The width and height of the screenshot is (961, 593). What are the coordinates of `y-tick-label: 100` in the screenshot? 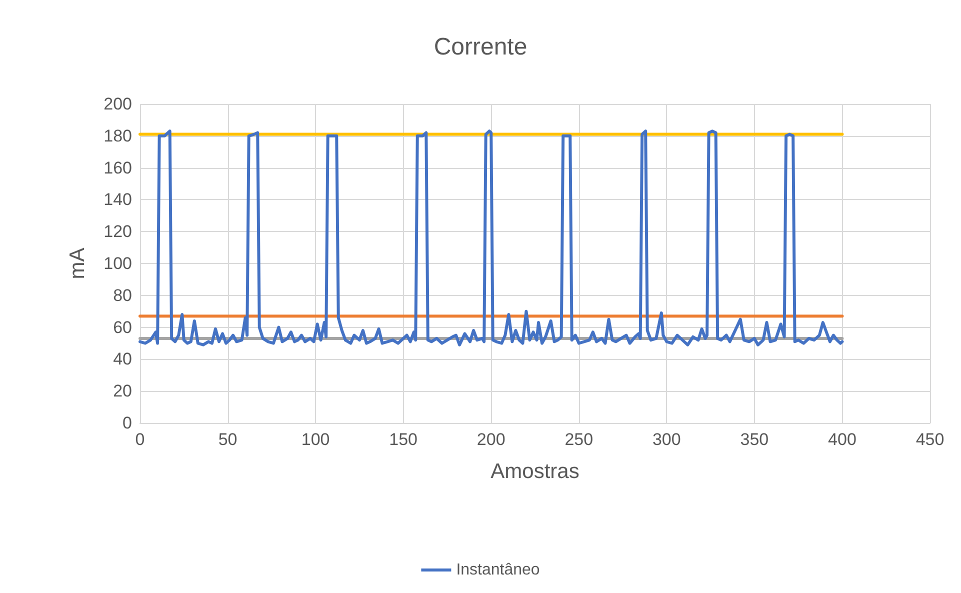 It's located at (118, 263).